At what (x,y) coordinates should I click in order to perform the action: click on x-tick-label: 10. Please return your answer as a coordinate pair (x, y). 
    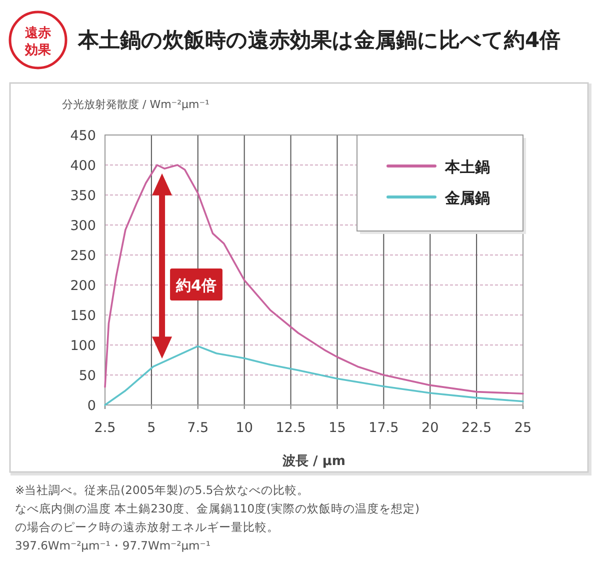
    Looking at the image, I should click on (244, 428).